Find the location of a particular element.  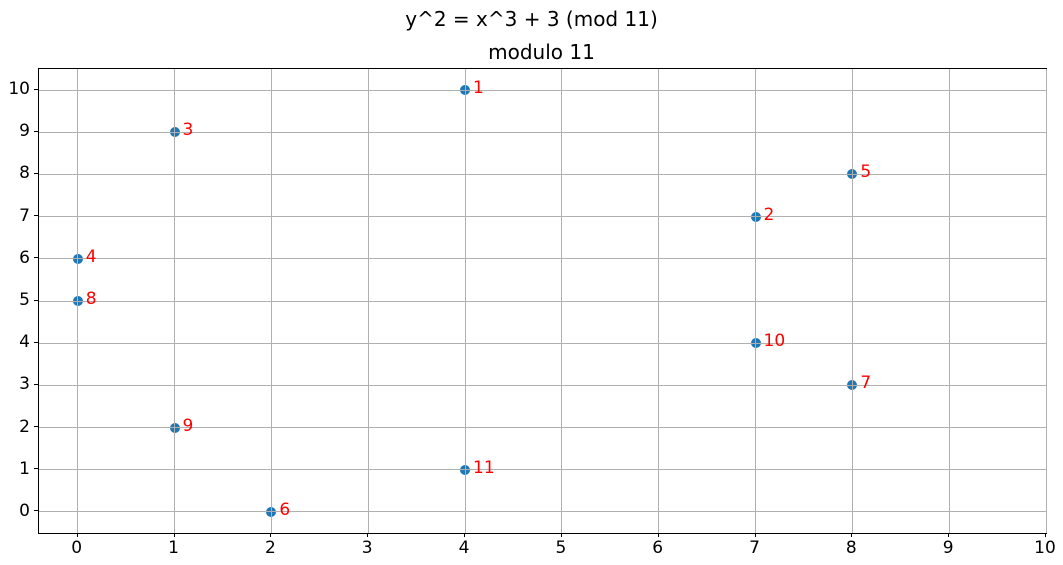

y-tick-label-9: 9 is located at coordinates (24, 131).